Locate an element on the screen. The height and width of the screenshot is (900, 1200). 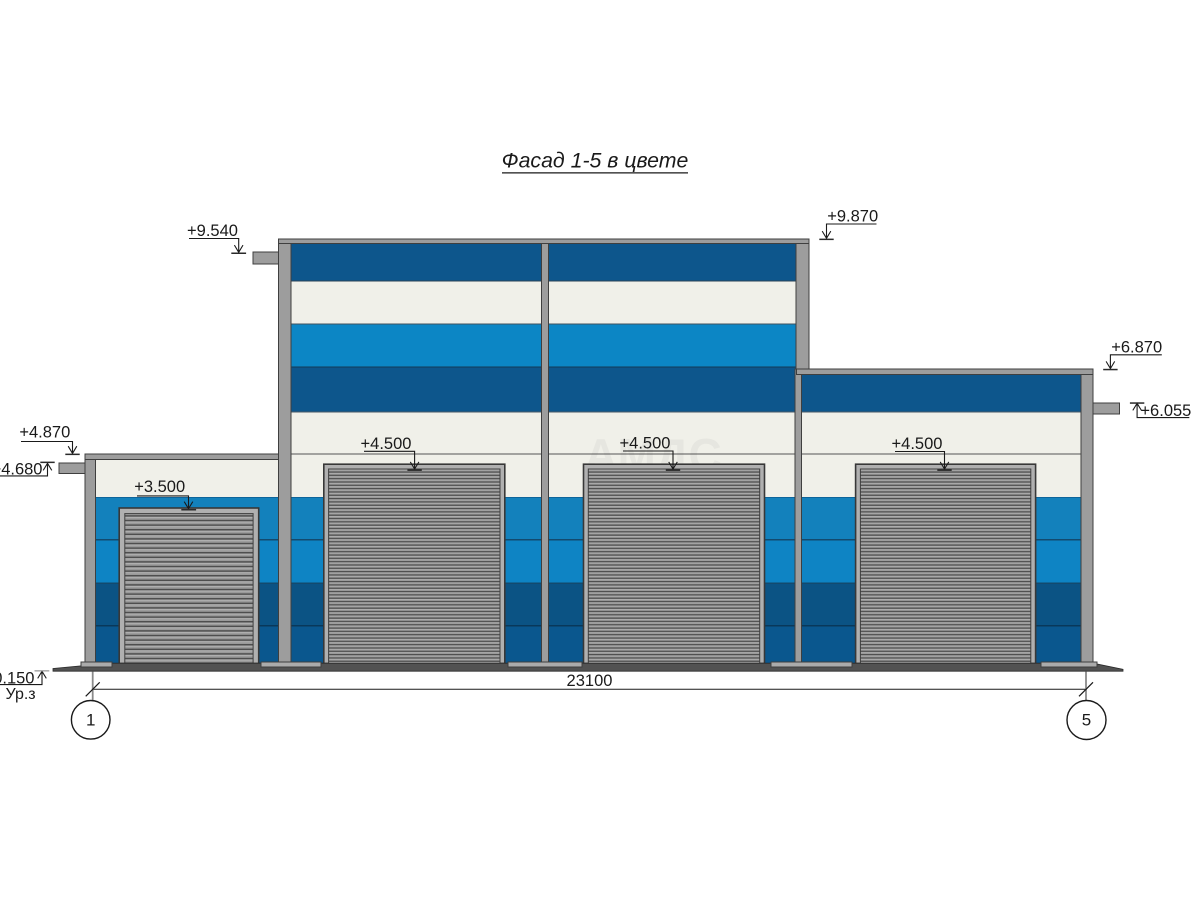
svg-text: 23100 is located at coordinates (590, 681).